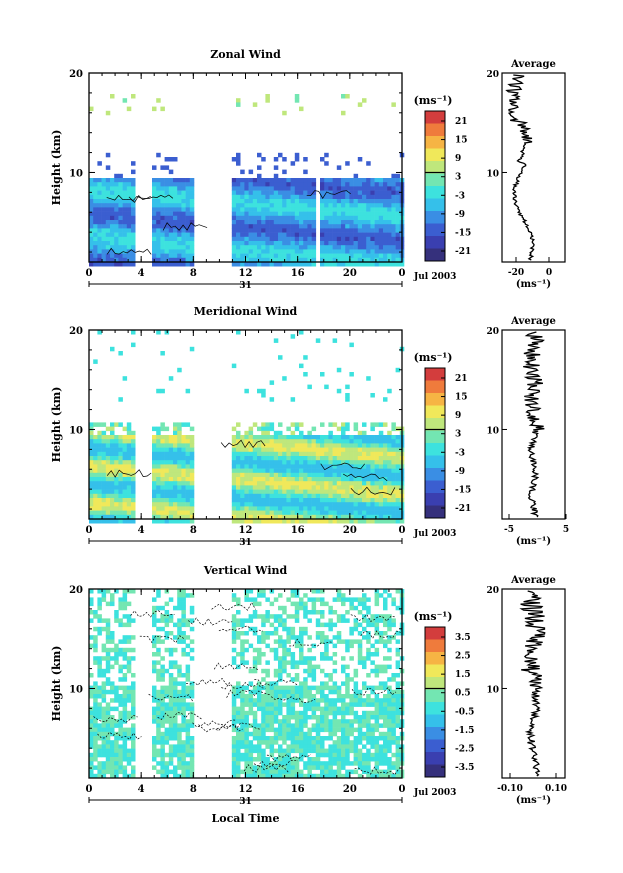  I want to click on colorbar-tick-label: 2.5, so click(463, 657).